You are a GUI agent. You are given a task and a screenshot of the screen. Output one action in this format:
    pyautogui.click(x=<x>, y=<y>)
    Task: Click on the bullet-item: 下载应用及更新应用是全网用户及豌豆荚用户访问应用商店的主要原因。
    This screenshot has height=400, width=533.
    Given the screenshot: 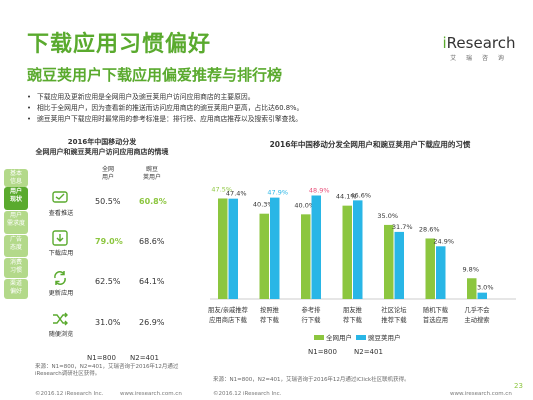 What is the action you would take?
    pyautogui.click(x=267, y=97)
    